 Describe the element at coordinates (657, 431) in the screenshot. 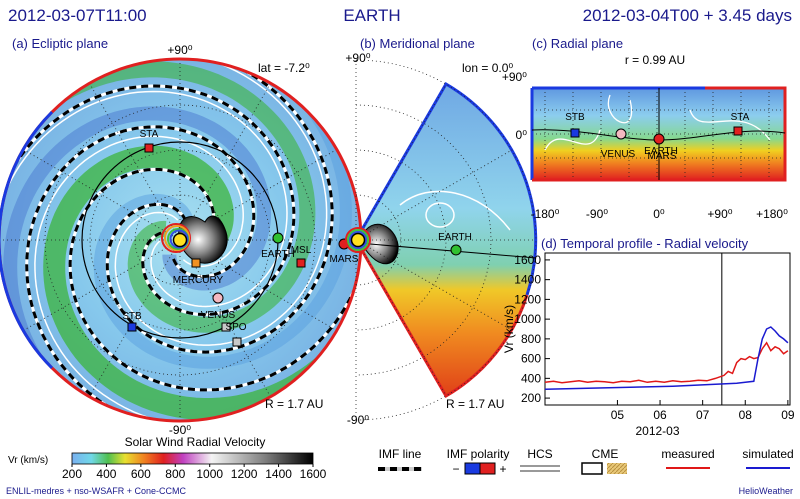

I see `x-axis-label: 2012-03` at that location.